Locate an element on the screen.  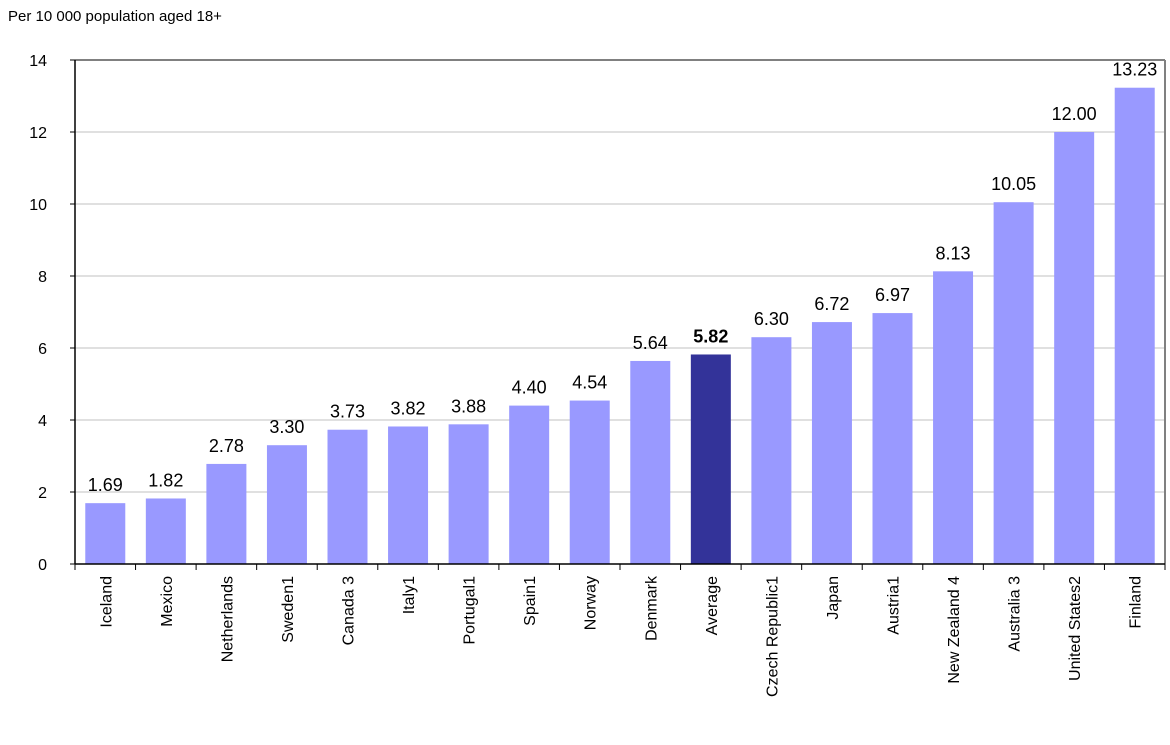
y-axis-unit-label: Per 10 000 population aged 18+ is located at coordinates (115, 16).